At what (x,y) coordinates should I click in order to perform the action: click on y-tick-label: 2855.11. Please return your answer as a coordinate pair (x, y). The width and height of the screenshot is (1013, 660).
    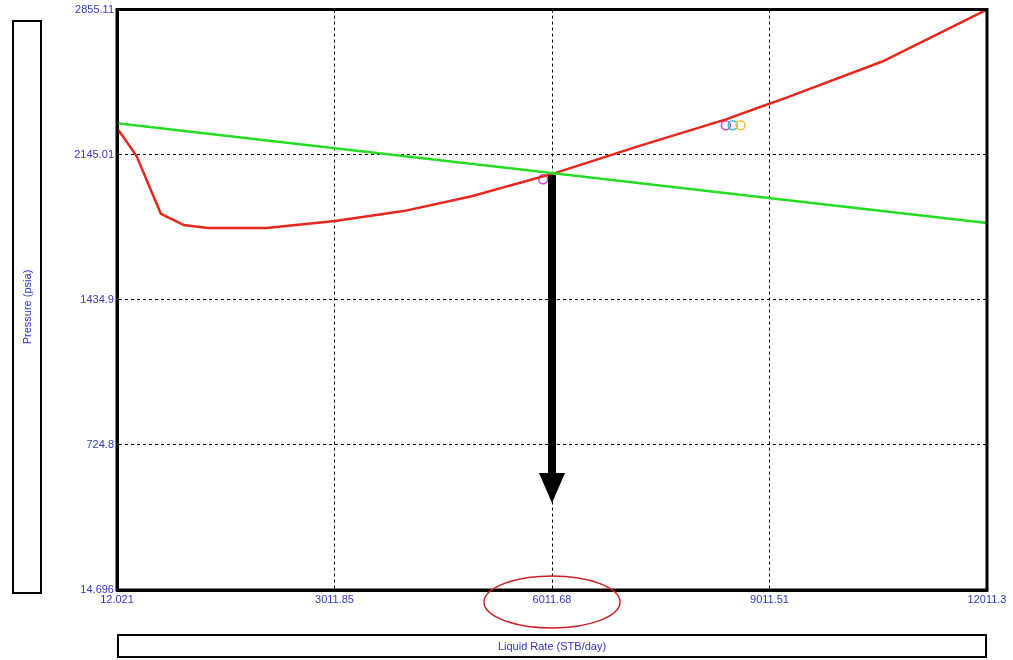
    Looking at the image, I should click on (94, 8).